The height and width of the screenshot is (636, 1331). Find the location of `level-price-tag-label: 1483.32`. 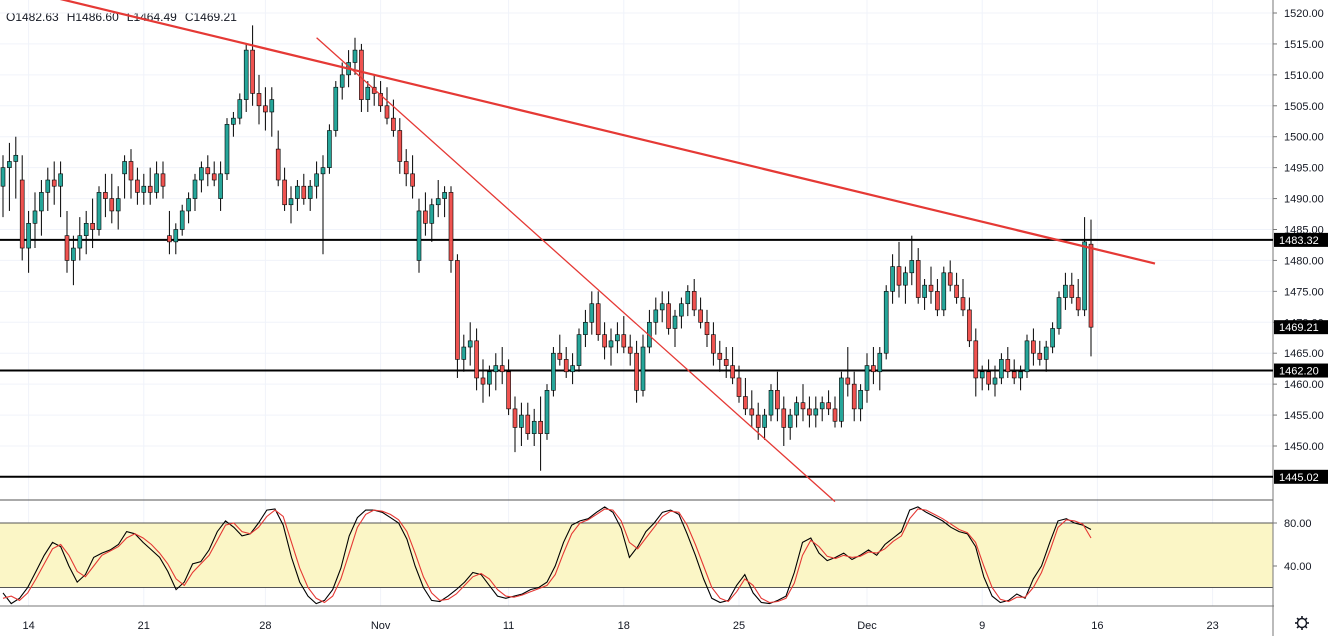

level-price-tag-label: 1483.32 is located at coordinates (1299, 241).